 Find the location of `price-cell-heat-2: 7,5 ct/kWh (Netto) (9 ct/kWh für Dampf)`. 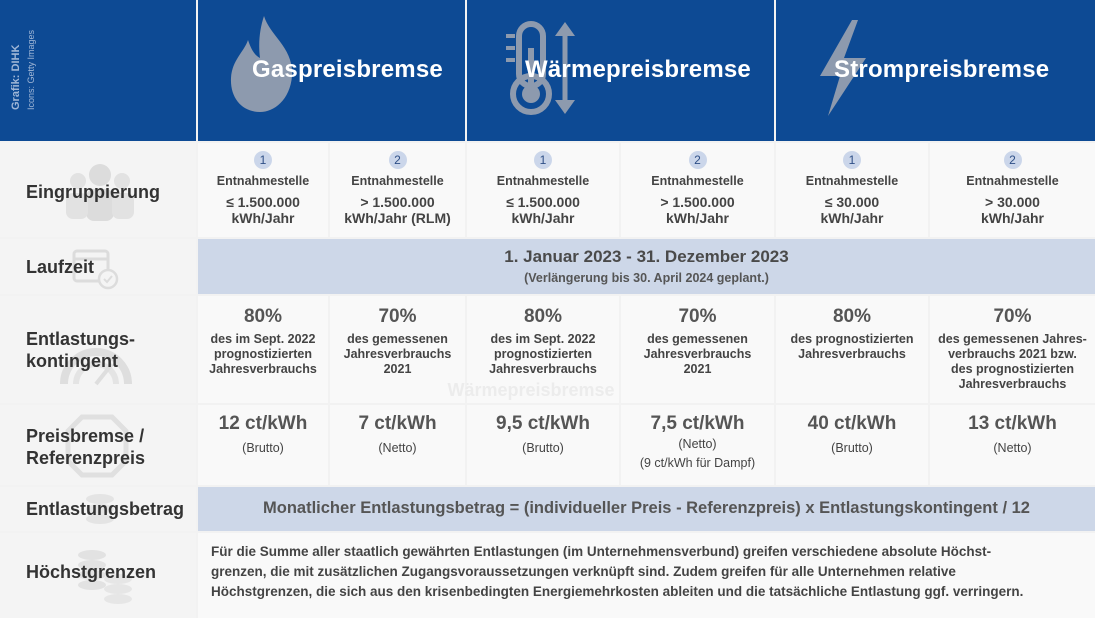

price-cell-heat-2: 7,5 ct/kWh (Netto) (9 ct/kWh für Dampf) is located at coordinates (697, 445).